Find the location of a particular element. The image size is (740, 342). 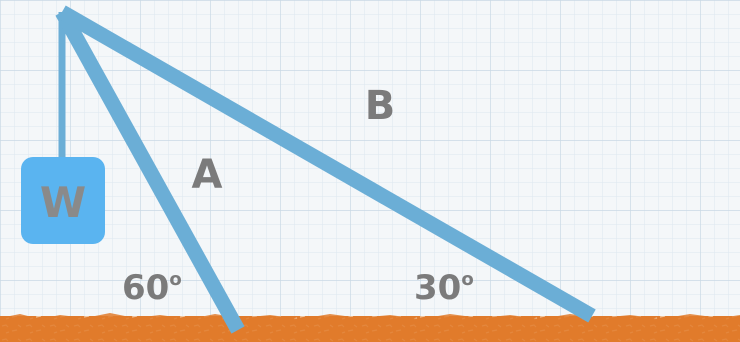

member-a-label: A is located at coordinates (207, 175).